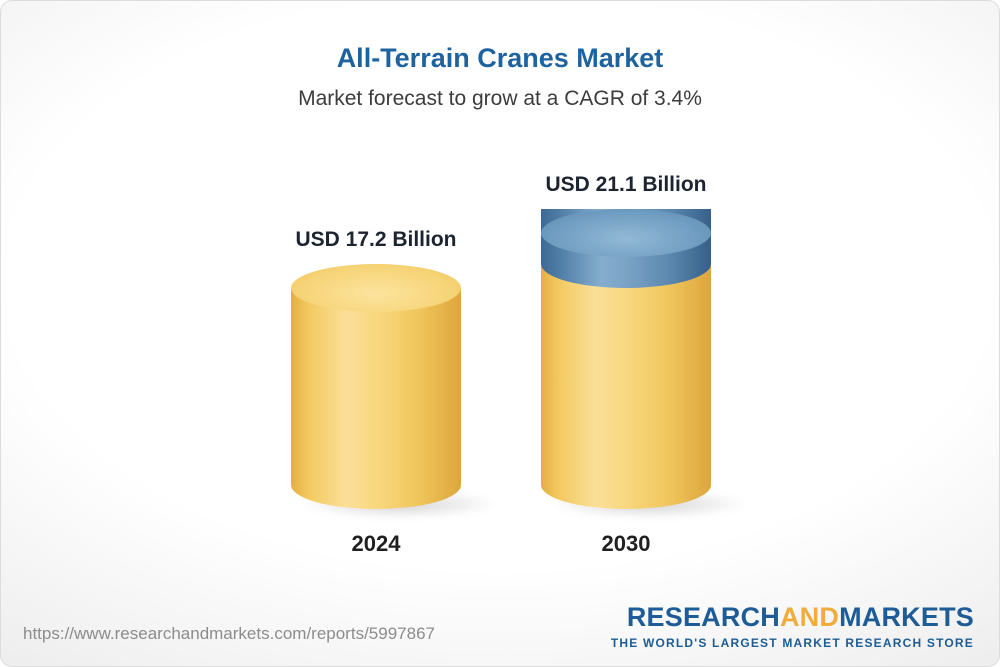 Image resolution: width=1000 pixels, height=667 pixels. Describe the element at coordinates (906, 617) in the screenshot. I see `logo-word-markets: MARKETS` at that location.